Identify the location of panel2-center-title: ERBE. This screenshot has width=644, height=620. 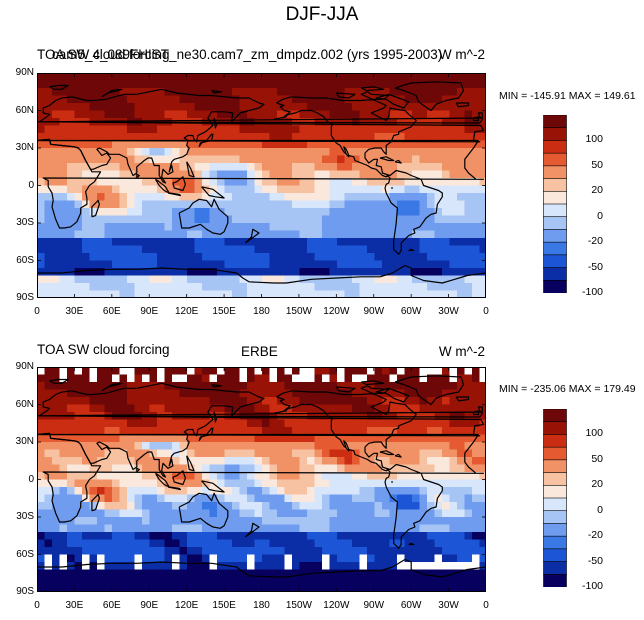
(259, 351).